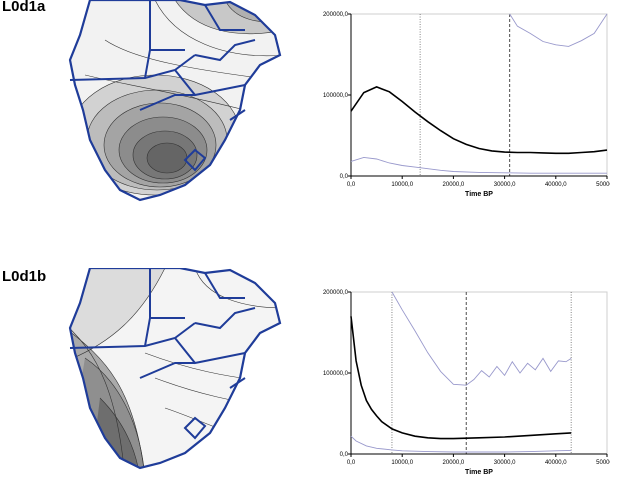 This screenshot has width=631, height=483. I want to click on panel-label-l0d1a: L0d1a, so click(24, 7).